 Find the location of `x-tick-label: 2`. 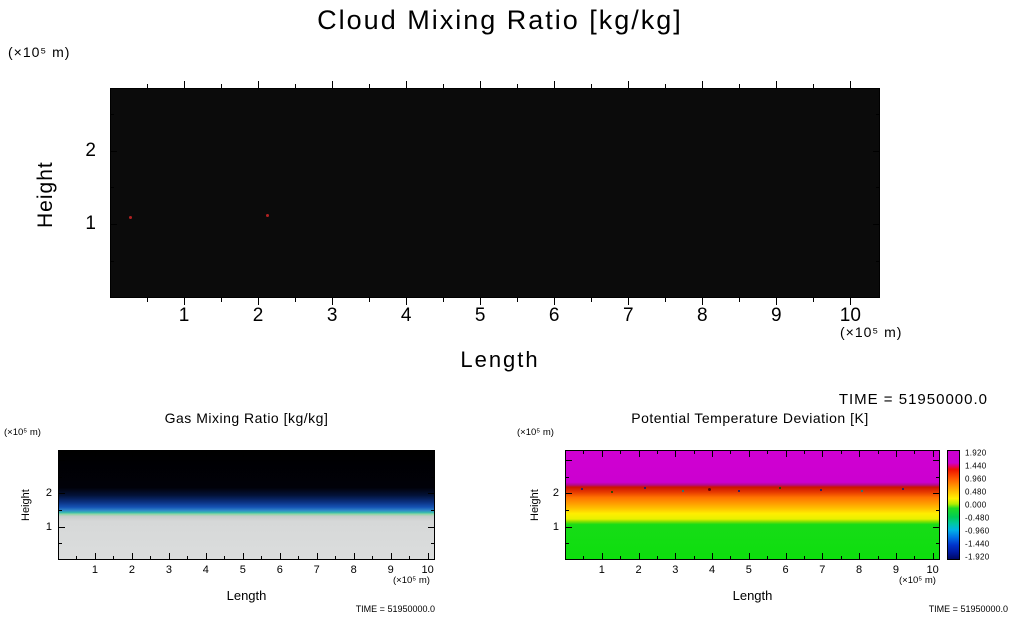

x-tick-label: 2 is located at coordinates (638, 570).